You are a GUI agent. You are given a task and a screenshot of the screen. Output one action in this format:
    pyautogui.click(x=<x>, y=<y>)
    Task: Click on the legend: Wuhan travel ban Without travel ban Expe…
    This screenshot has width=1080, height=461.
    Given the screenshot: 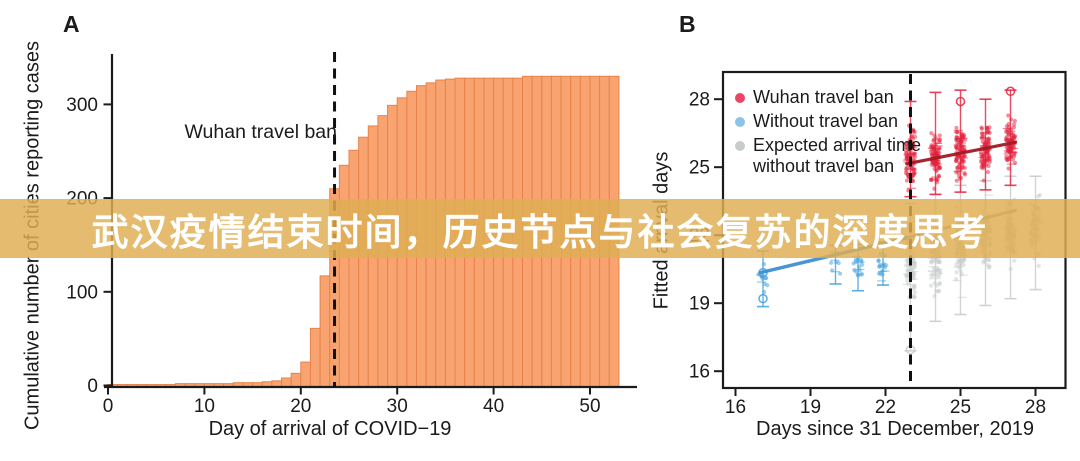 What is the action you would take?
    pyautogui.click(x=836, y=133)
    